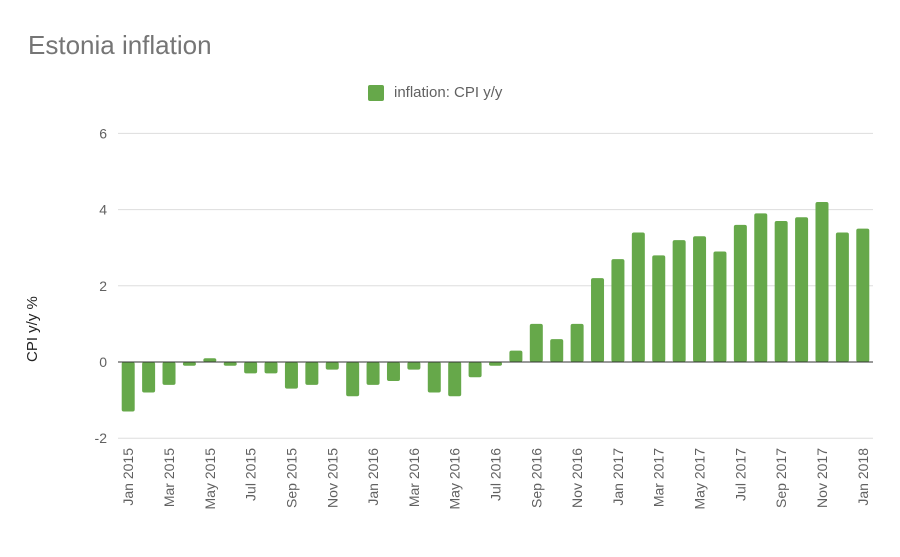 The width and height of the screenshot is (900, 557). Describe the element at coordinates (496, 474) in the screenshot. I see `x-tick-label: Jul 2016` at that location.